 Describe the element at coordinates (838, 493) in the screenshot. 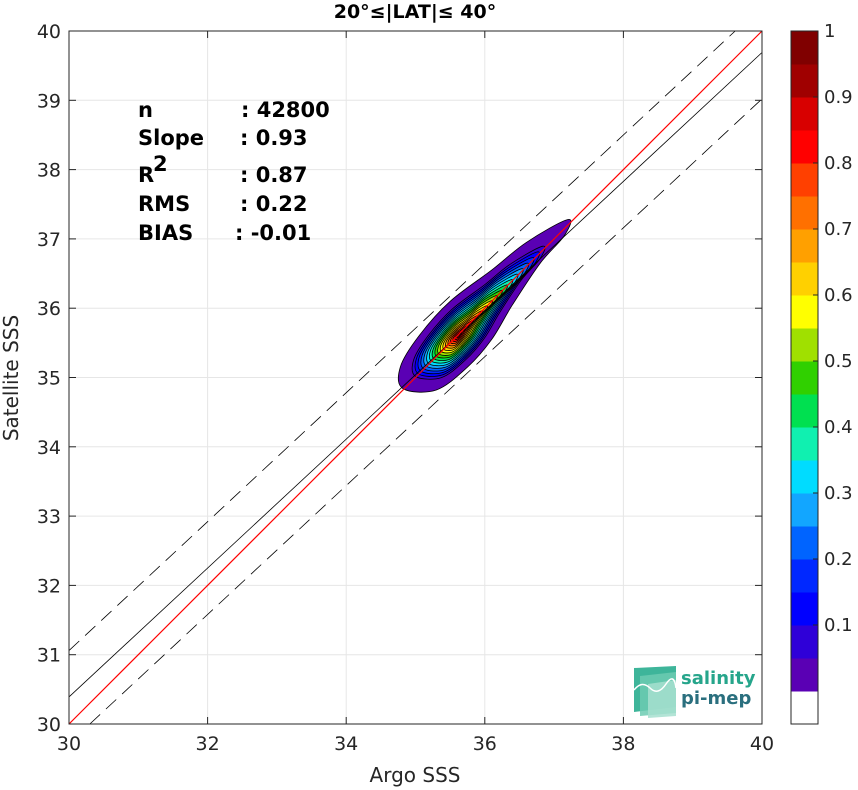

I see `colorbar-tick-label: 0.3` at that location.